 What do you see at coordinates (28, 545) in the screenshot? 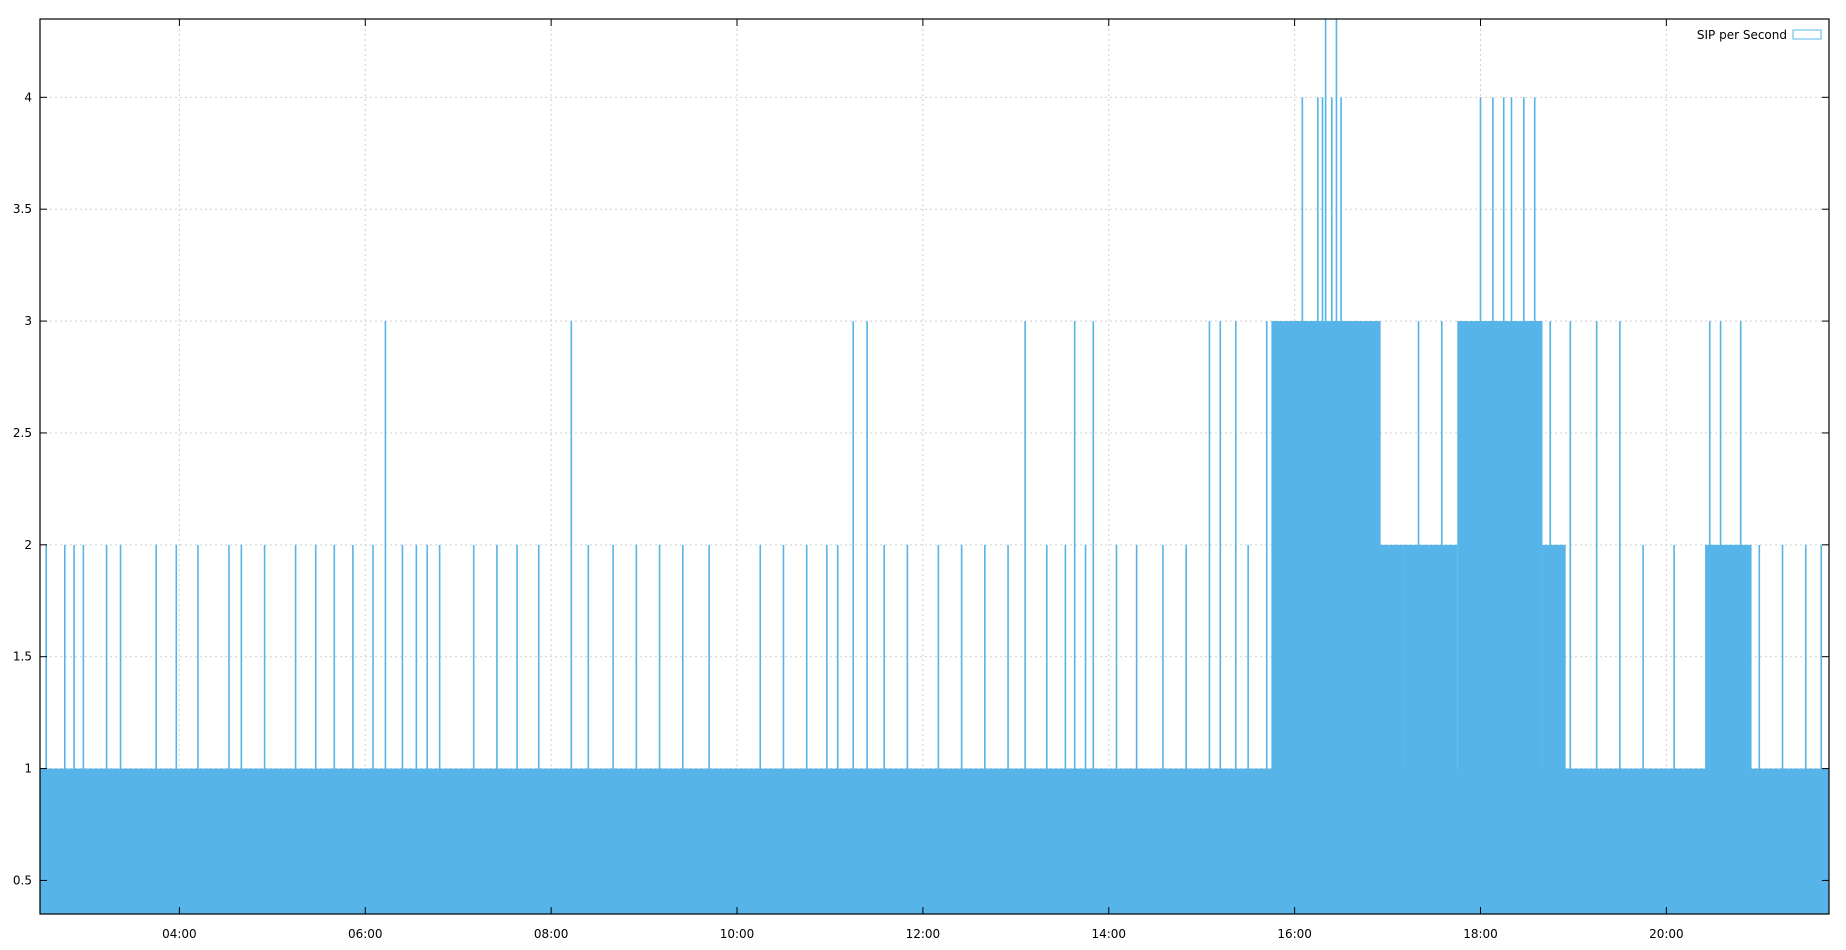
I see `y-tick-label: 2` at bounding box center [28, 545].